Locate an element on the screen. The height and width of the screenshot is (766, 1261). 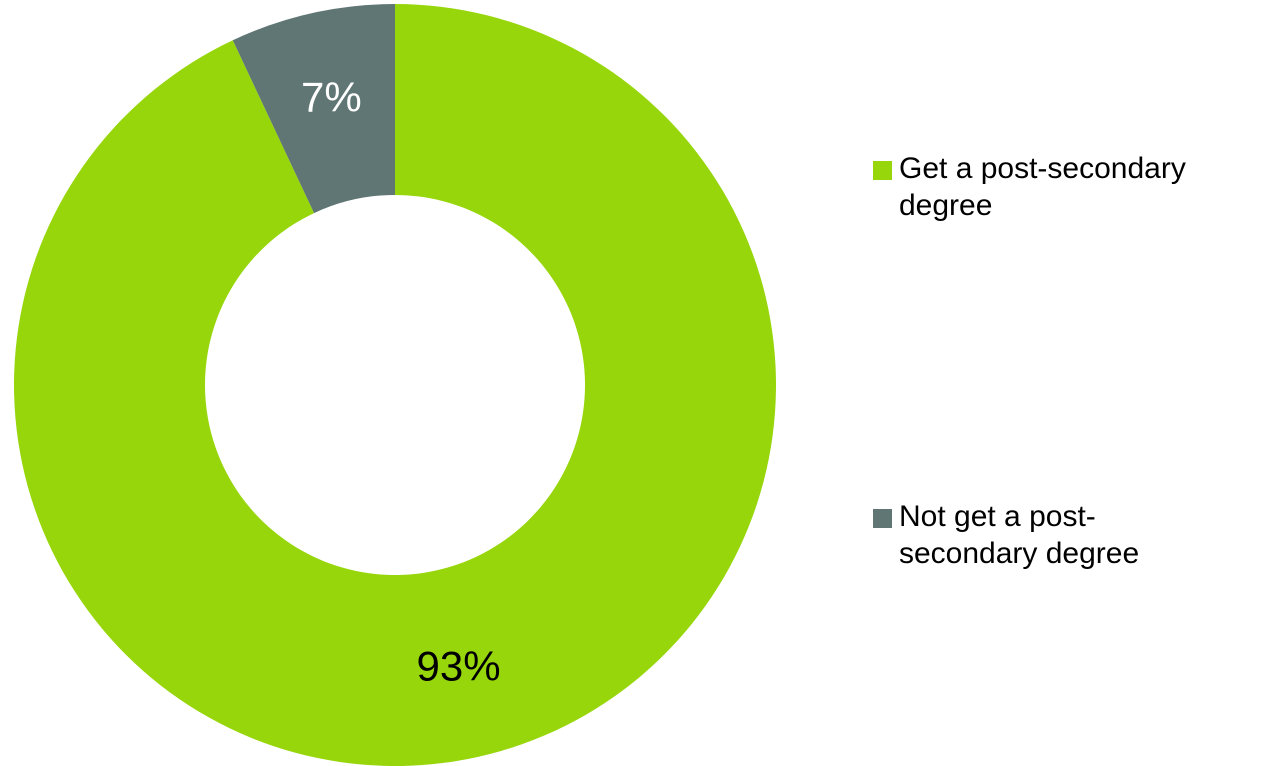
legend-label-get-degree: Get a post-secondary degree is located at coordinates (1042, 187).